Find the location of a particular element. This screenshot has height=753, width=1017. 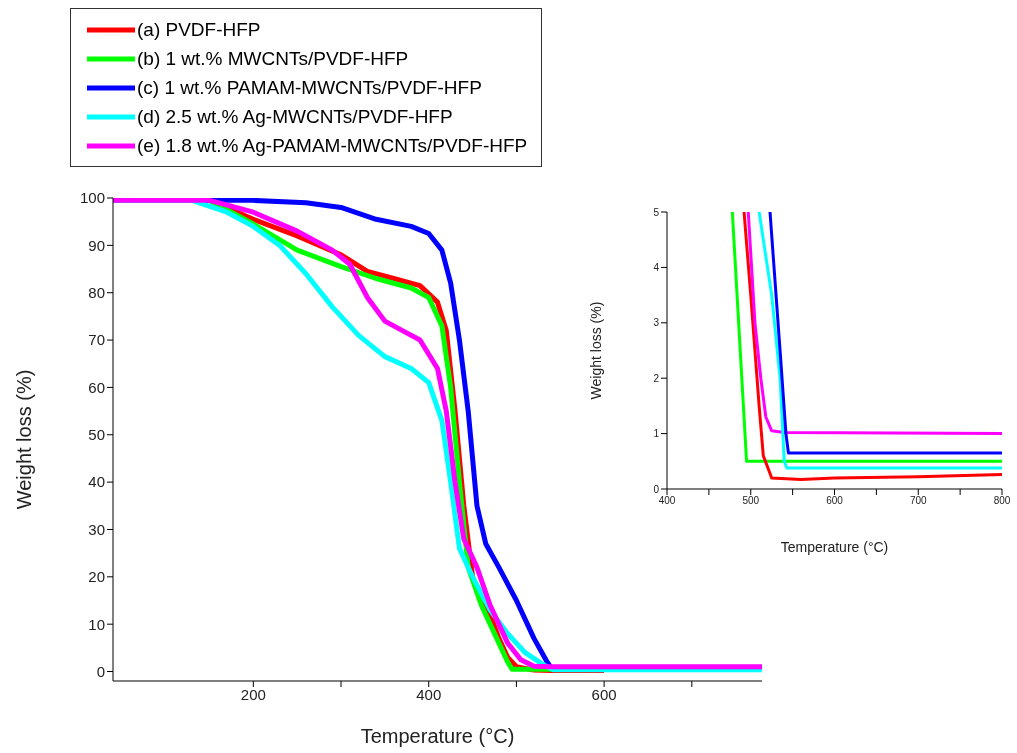

x-tick-label: 700 is located at coordinates (918, 501).